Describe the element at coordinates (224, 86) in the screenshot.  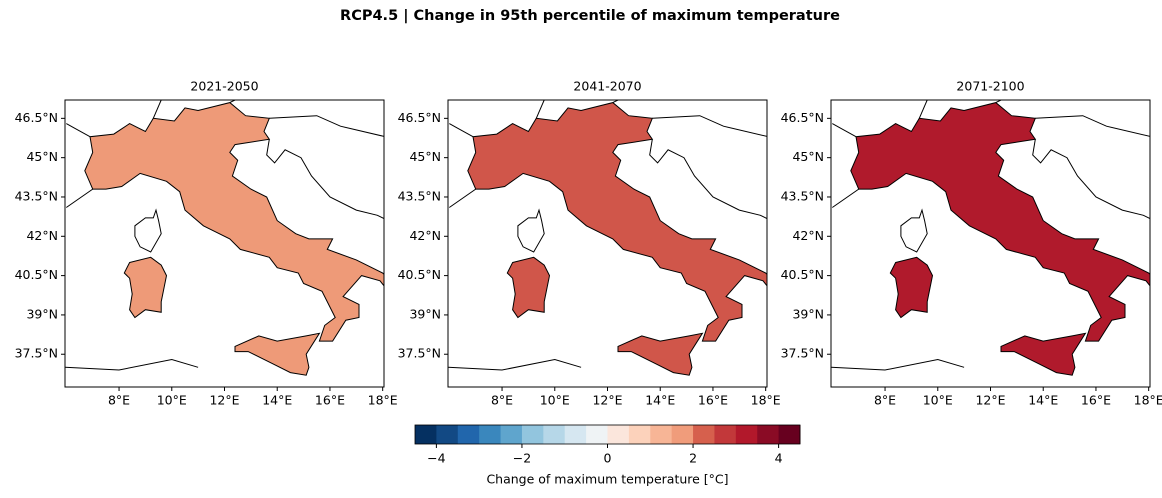
I see `panel-title: 2021-2050` at that location.